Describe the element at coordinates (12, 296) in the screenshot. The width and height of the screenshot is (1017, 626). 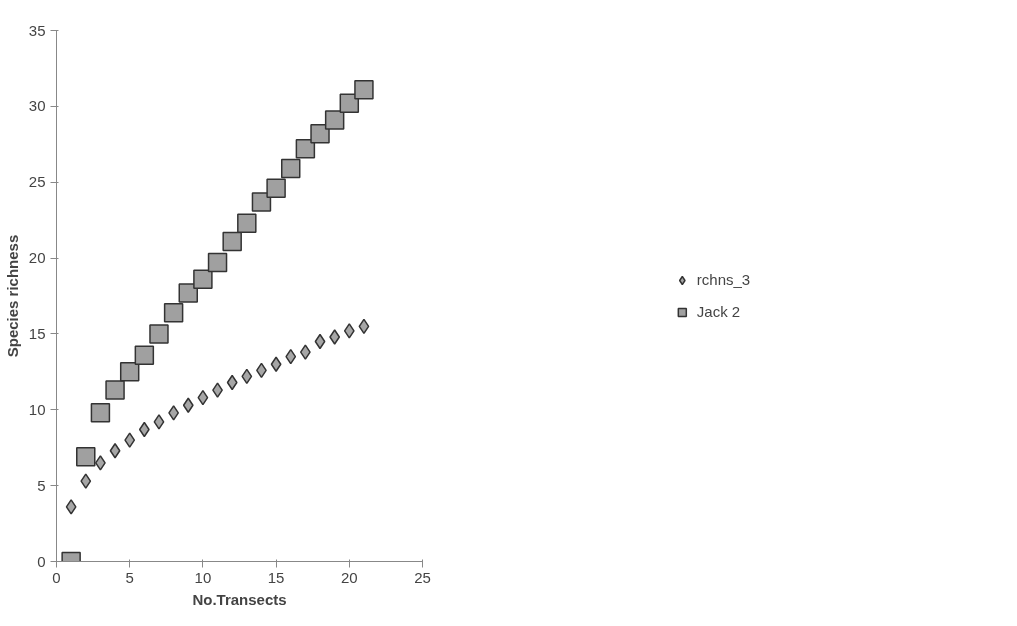
I see `y-axis-title: Species richness` at that location.